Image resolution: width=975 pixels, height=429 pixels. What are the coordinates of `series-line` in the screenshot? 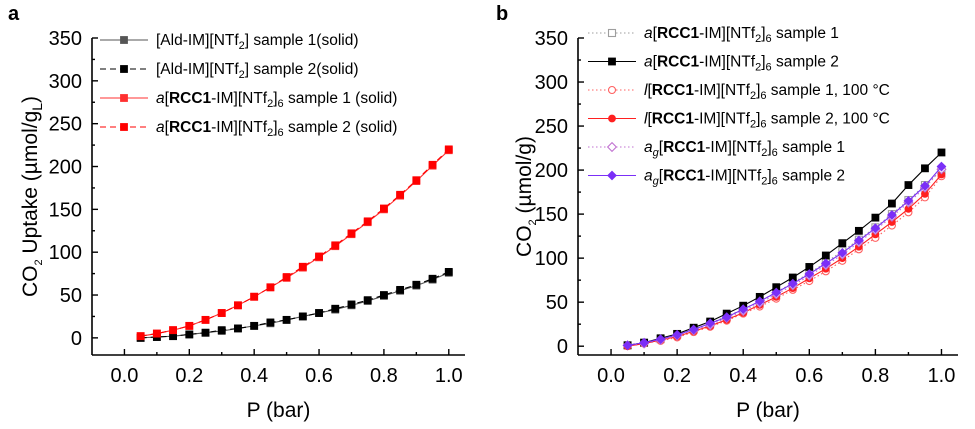 It's located at (784, 257).